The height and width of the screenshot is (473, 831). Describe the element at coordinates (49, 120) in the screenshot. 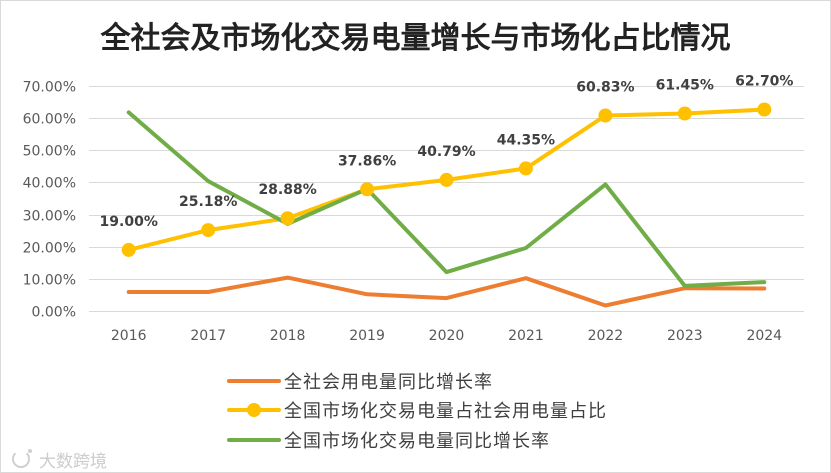

I see `y-tick-label: 60.00%` at that location.